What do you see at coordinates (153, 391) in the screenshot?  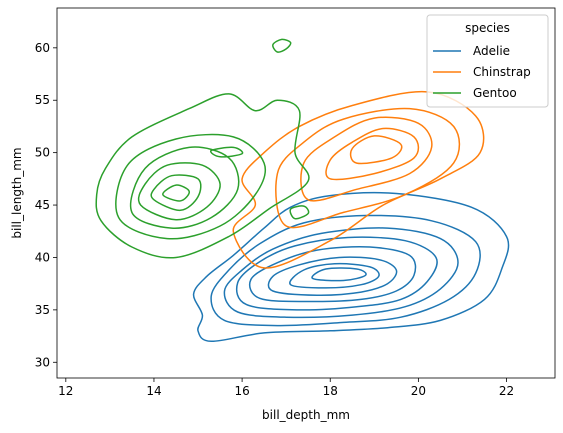 I see `x-tick-label: 14` at bounding box center [153, 391].